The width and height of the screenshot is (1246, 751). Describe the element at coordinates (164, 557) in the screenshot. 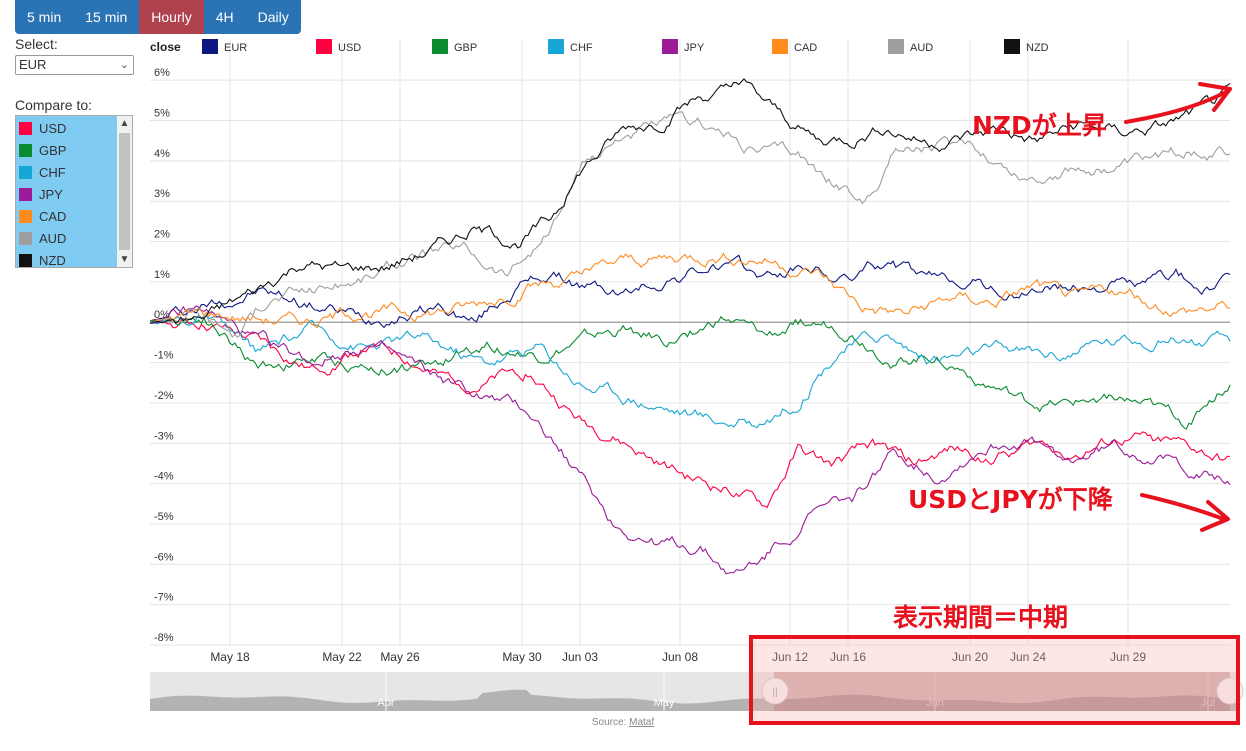

I see `y-tick-label: -6%` at that location.